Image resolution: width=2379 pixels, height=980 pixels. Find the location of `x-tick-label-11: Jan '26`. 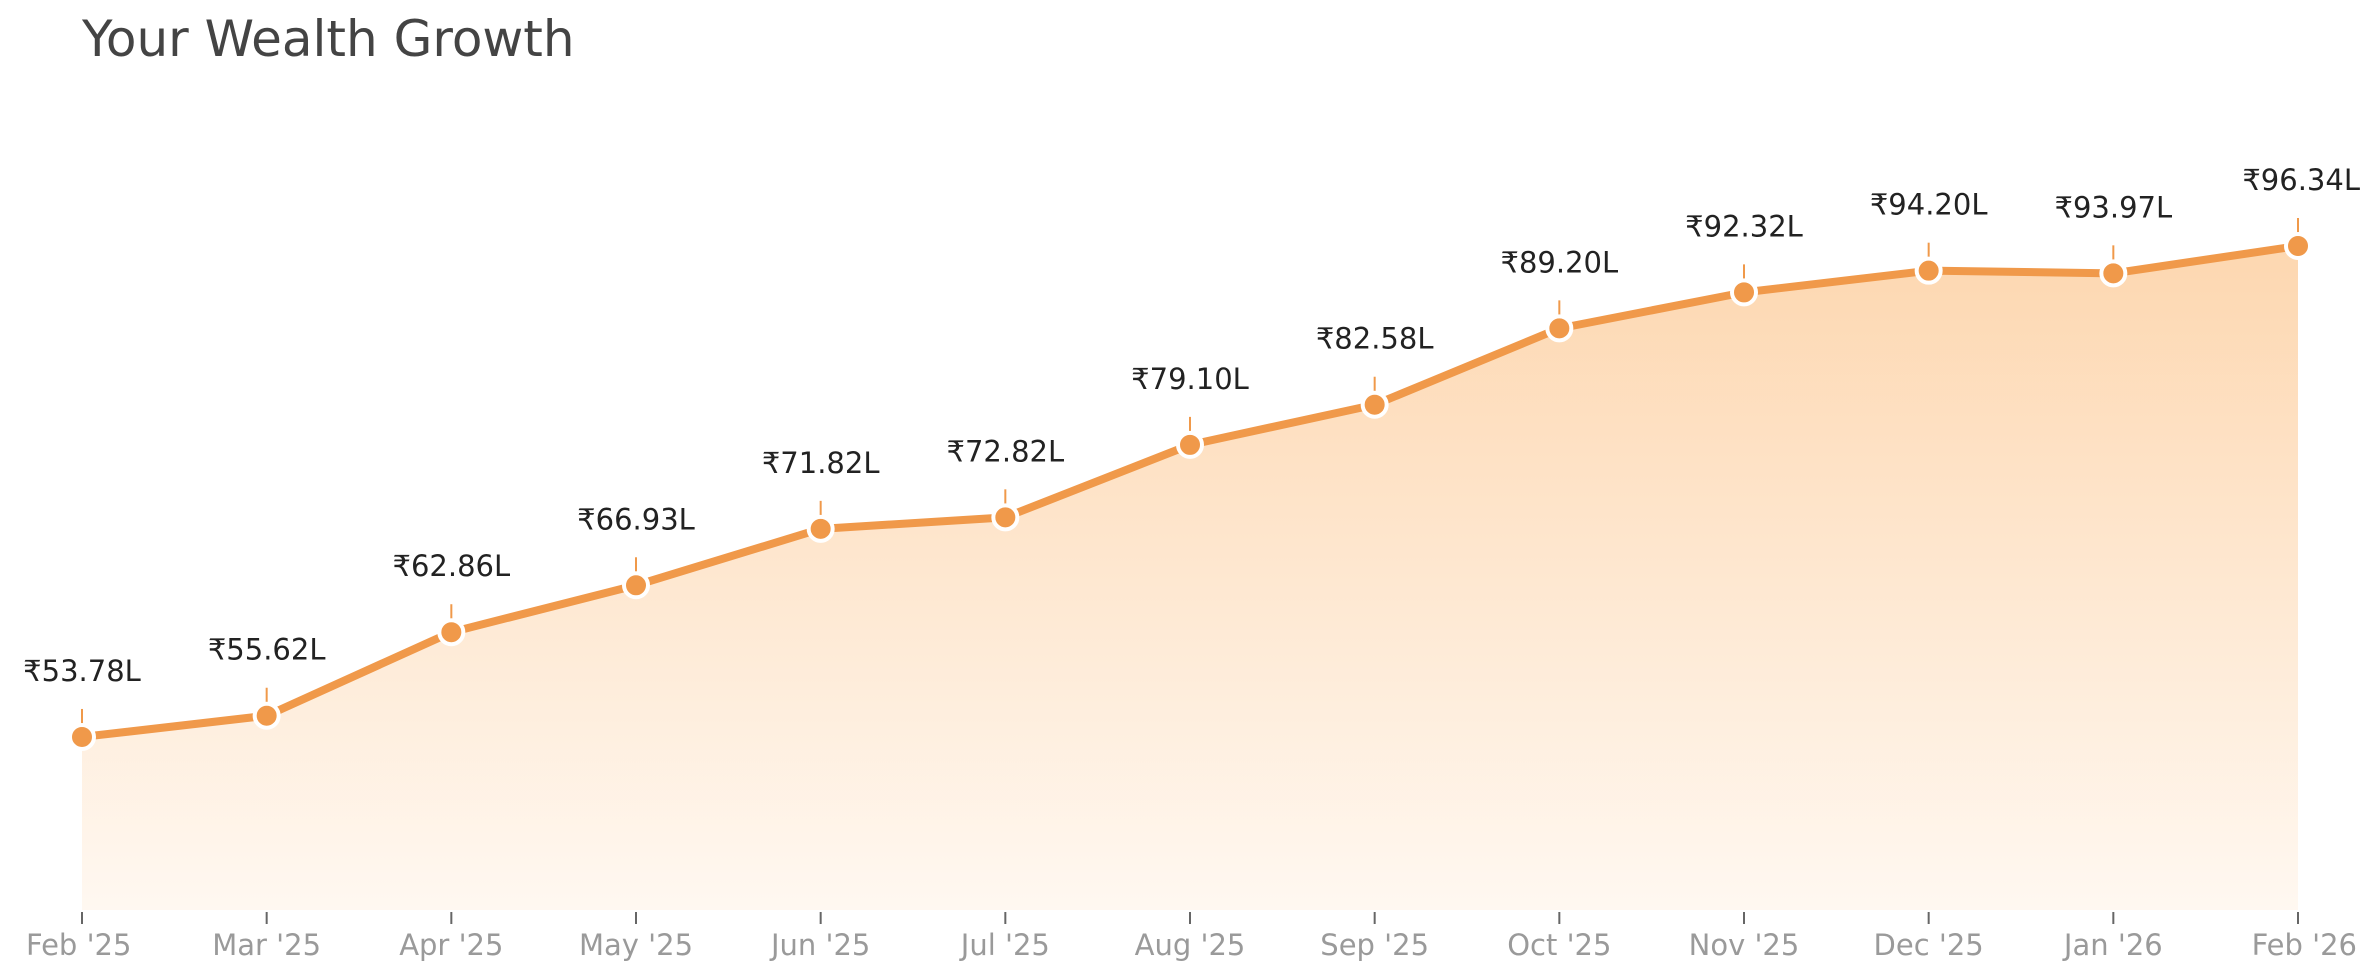

x-tick-label-11: Jan '26 is located at coordinates (2112, 945).